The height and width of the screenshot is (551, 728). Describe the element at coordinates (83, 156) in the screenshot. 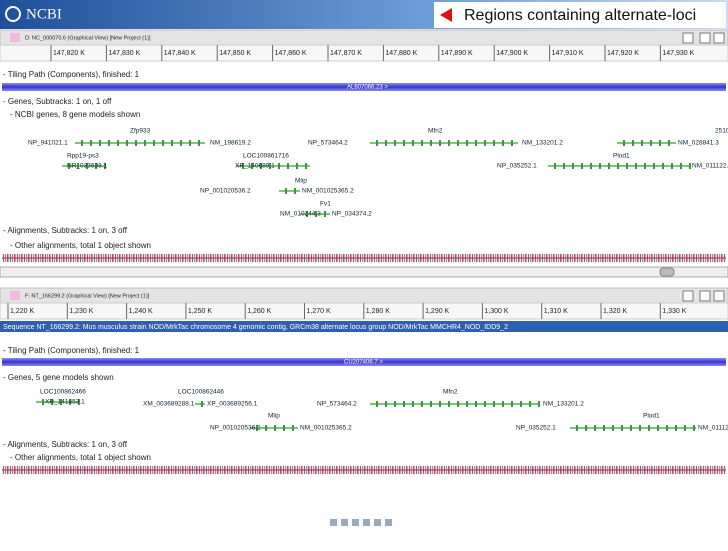

I see `gene-label: Rpp19-ps3` at that location.